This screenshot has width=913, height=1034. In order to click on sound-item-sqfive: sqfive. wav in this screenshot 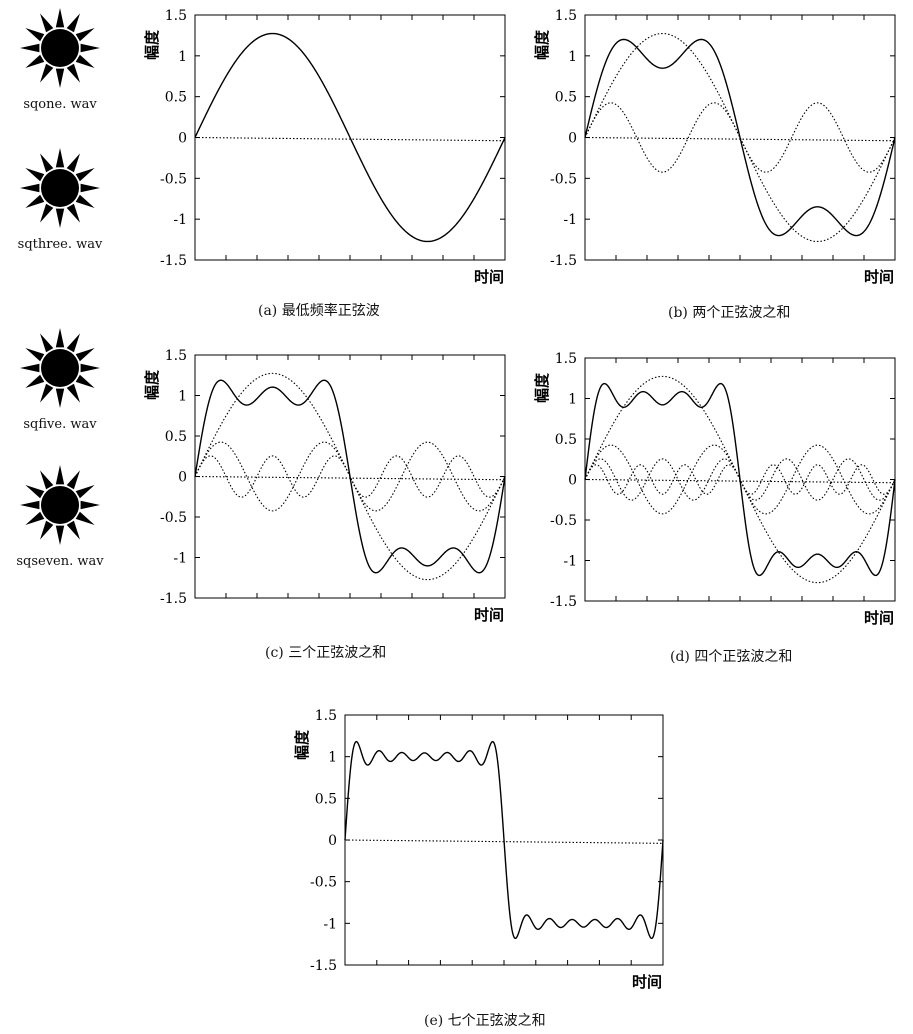, I will do `click(60, 378)`.